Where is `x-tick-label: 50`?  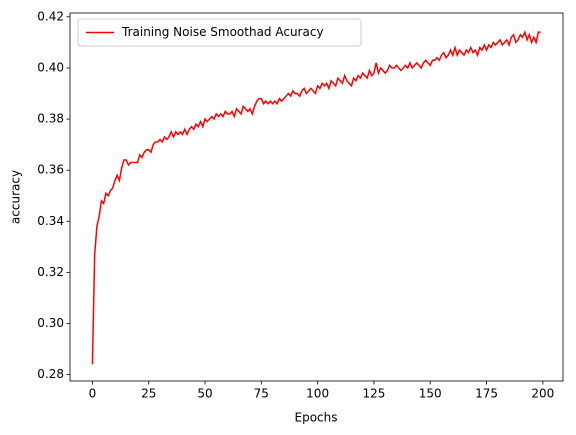
x-tick-label: 50 is located at coordinates (204, 394).